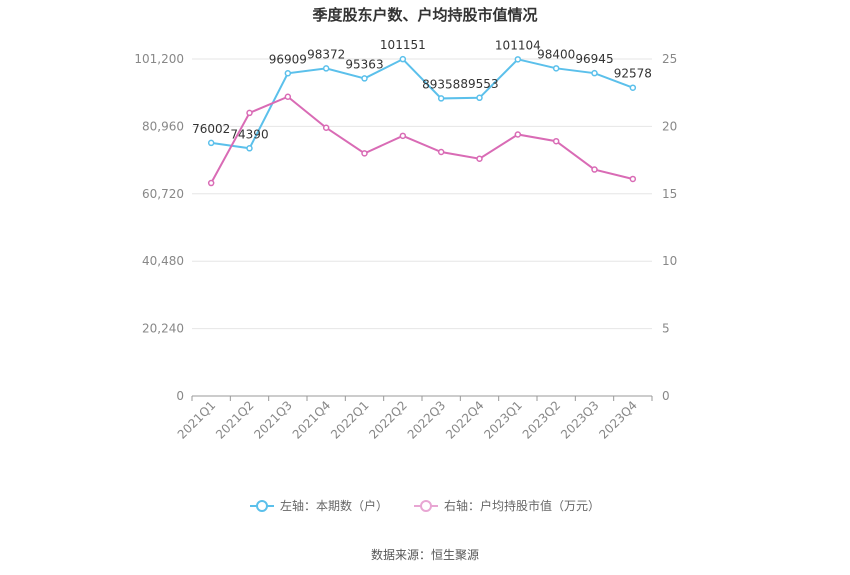 The height and width of the screenshot is (575, 850). I want to click on right-tick-label: 0, so click(666, 396).